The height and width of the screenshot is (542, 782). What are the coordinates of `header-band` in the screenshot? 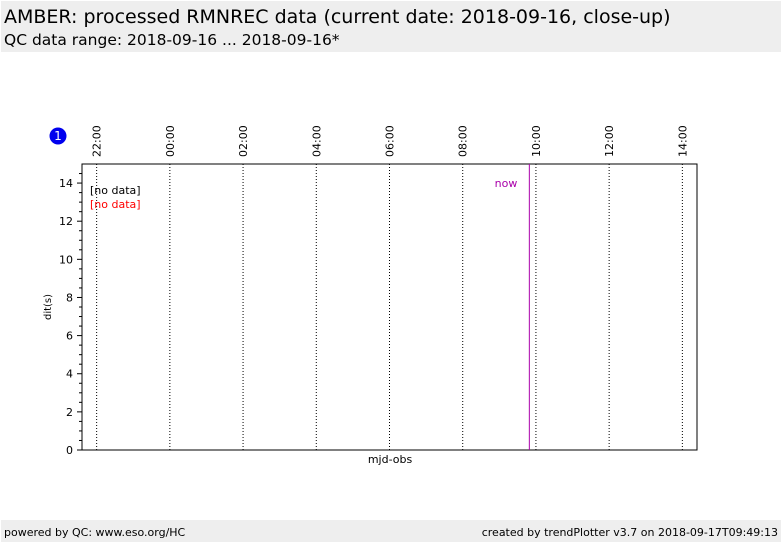 It's located at (391, 26).